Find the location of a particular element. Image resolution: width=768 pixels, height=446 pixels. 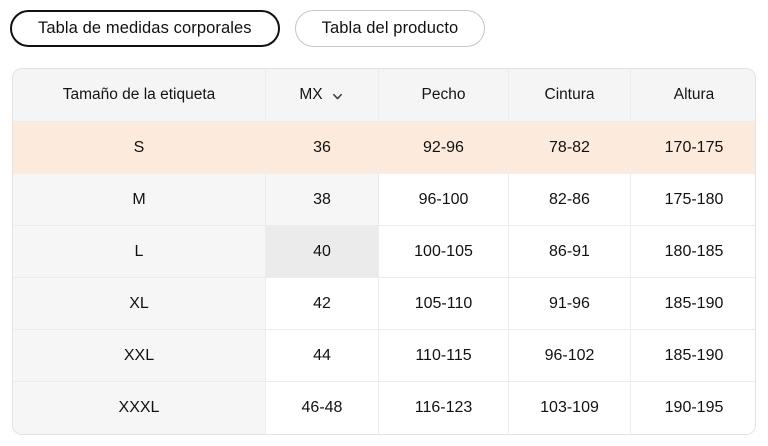

table-row: XXL 44 110-115 96-102 185-190 is located at coordinates (384, 356).